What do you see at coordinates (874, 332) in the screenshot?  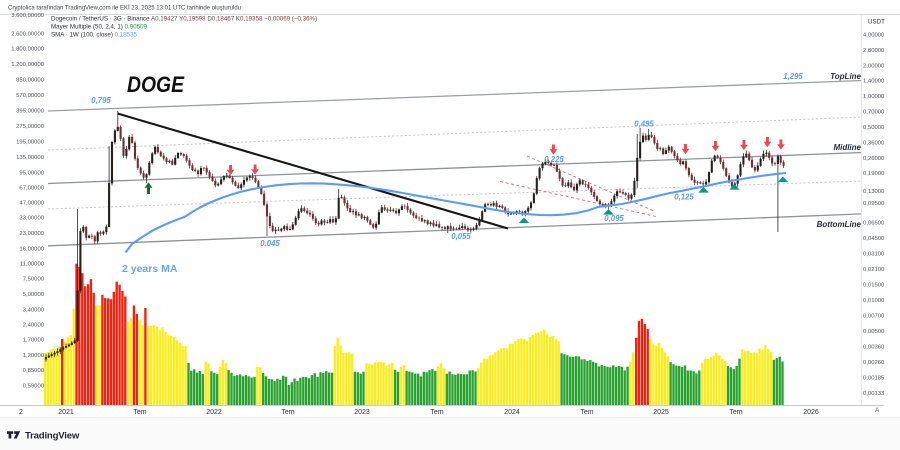 I see `svg-text: 0,00500` at bounding box center [874, 332].